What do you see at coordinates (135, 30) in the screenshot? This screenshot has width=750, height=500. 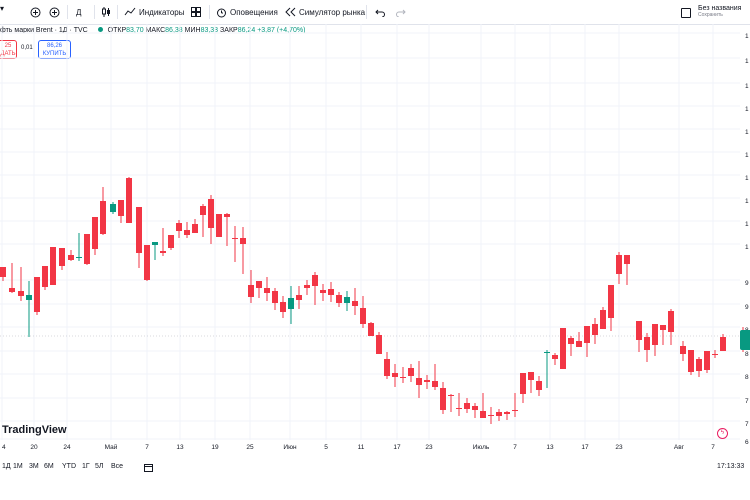 I see `open-value: 83,70` at bounding box center [135, 30].